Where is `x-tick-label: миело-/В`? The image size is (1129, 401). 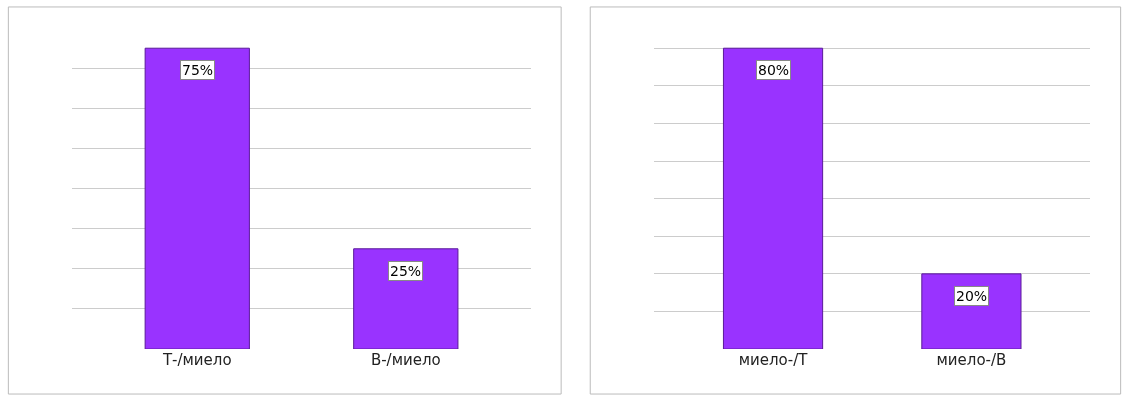 x-tick-label: миело-/В is located at coordinates (971, 360).